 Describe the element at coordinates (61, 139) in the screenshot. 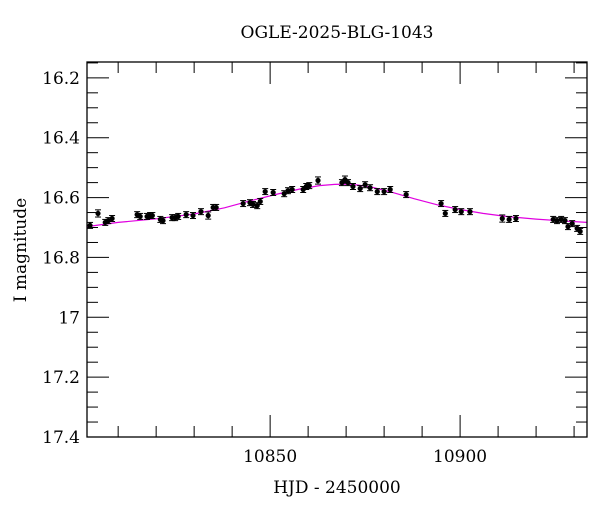

I see `y-tick-label: 16.4` at that location.